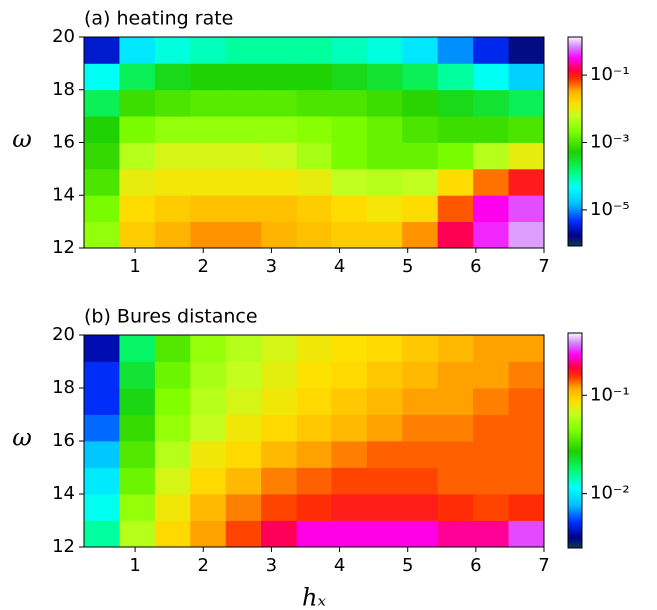  I want to click on y-axis-label: ω, so click(22, 438).